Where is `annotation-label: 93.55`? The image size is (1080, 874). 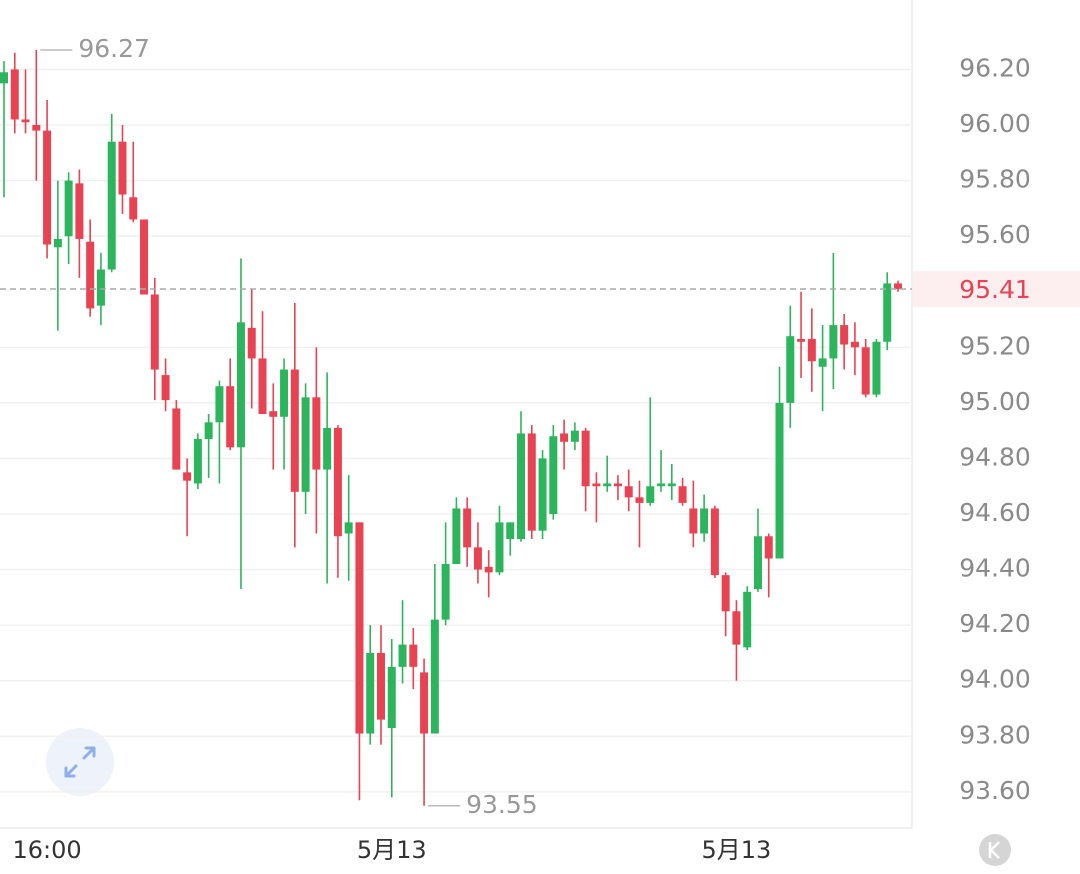
annotation-label: 93.55 is located at coordinates (502, 804).